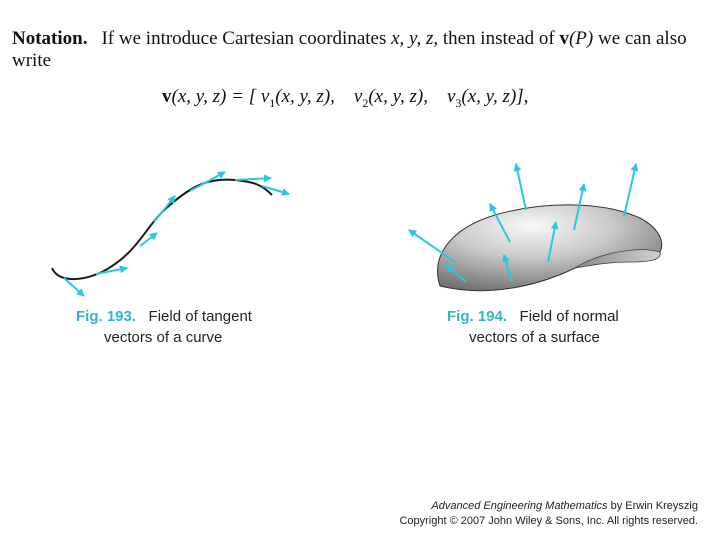 This screenshot has height=540, width=720. I want to click on notation-text-after: we can also write, so click(349, 49).